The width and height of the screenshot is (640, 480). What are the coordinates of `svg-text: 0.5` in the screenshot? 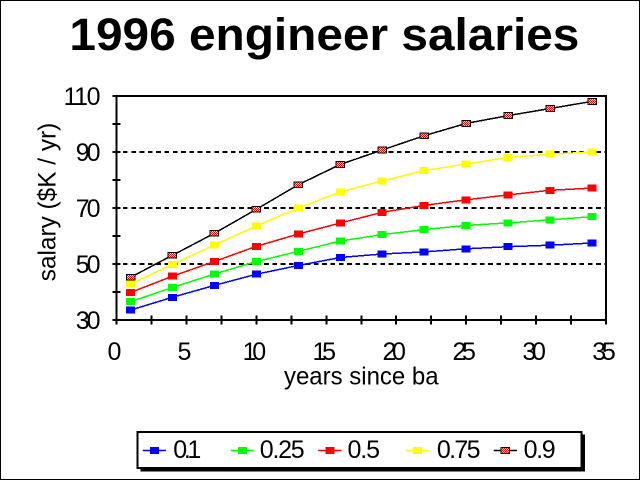 It's located at (364, 450).